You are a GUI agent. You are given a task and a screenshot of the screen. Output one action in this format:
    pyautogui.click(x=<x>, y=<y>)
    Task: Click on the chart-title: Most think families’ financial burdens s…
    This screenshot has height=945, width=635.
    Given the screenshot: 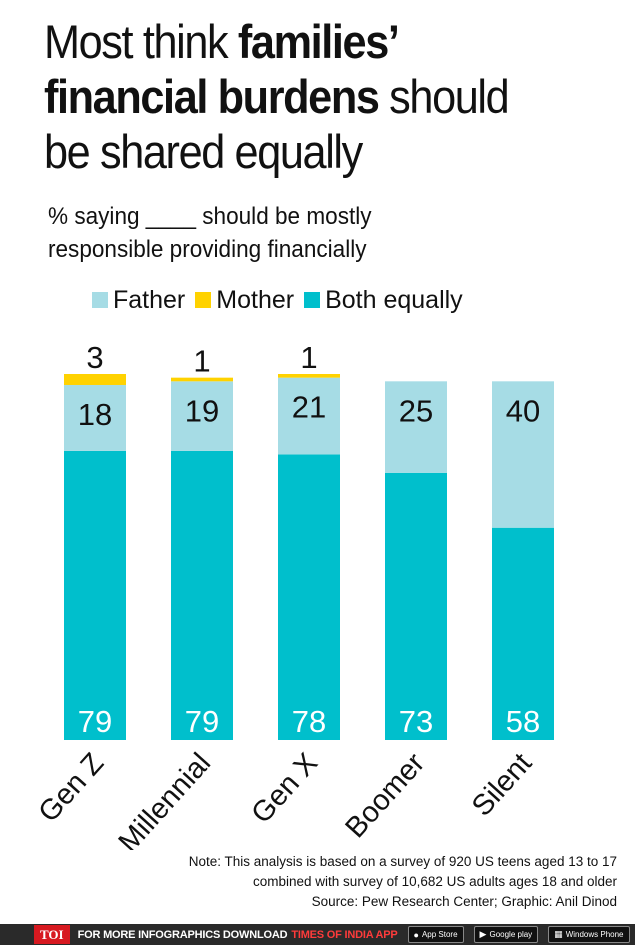 What is the action you would take?
    pyautogui.click(x=311, y=96)
    